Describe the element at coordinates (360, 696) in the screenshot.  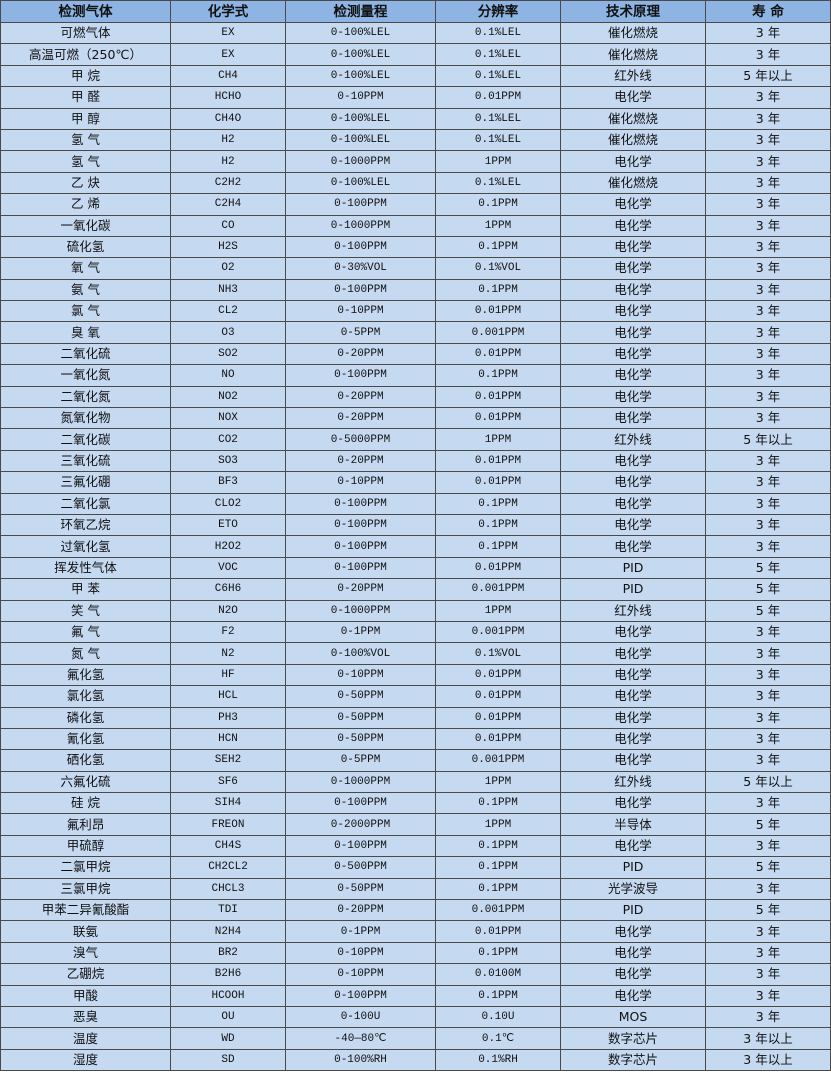
I see `detection-range-cell: 0-50PPM` at that location.